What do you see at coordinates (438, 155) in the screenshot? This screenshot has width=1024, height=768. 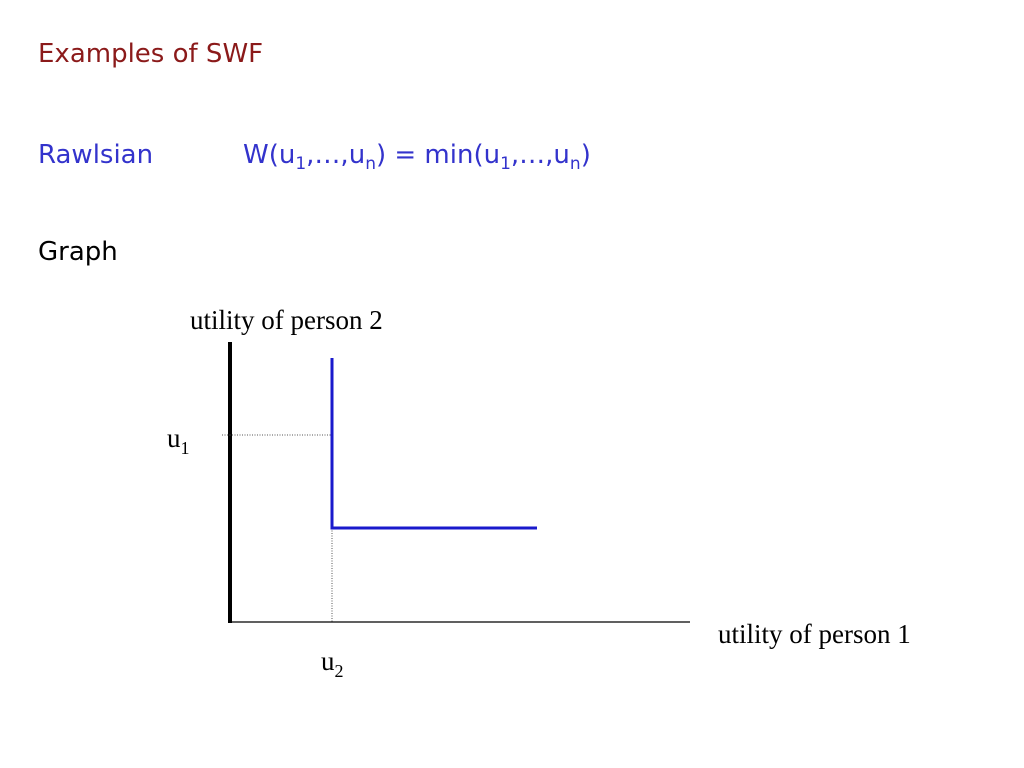 I see `formula-text: ) = min(u` at bounding box center [438, 155].